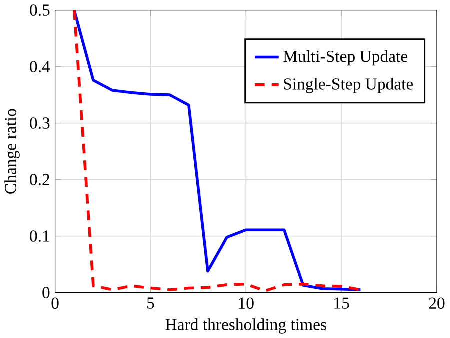  I want to click on y-tick-label: 0.3, so click(40, 123).